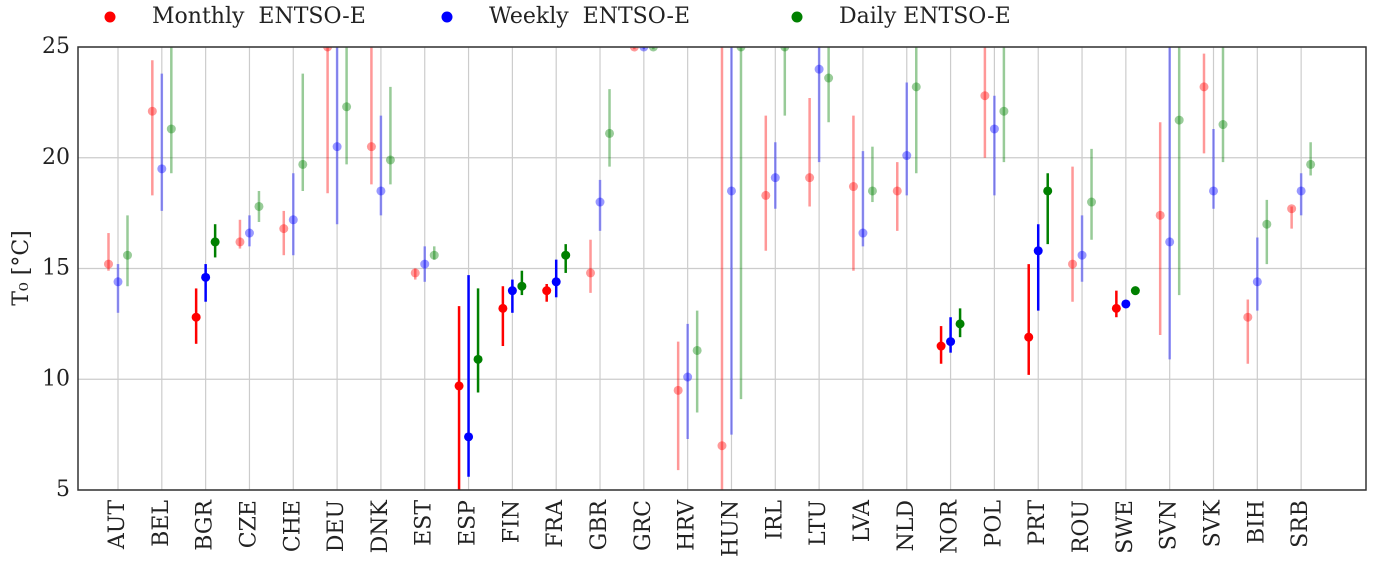 The image size is (1384, 563). Describe the element at coordinates (56, 46) in the screenshot. I see `y-tick-label: 25` at that location.